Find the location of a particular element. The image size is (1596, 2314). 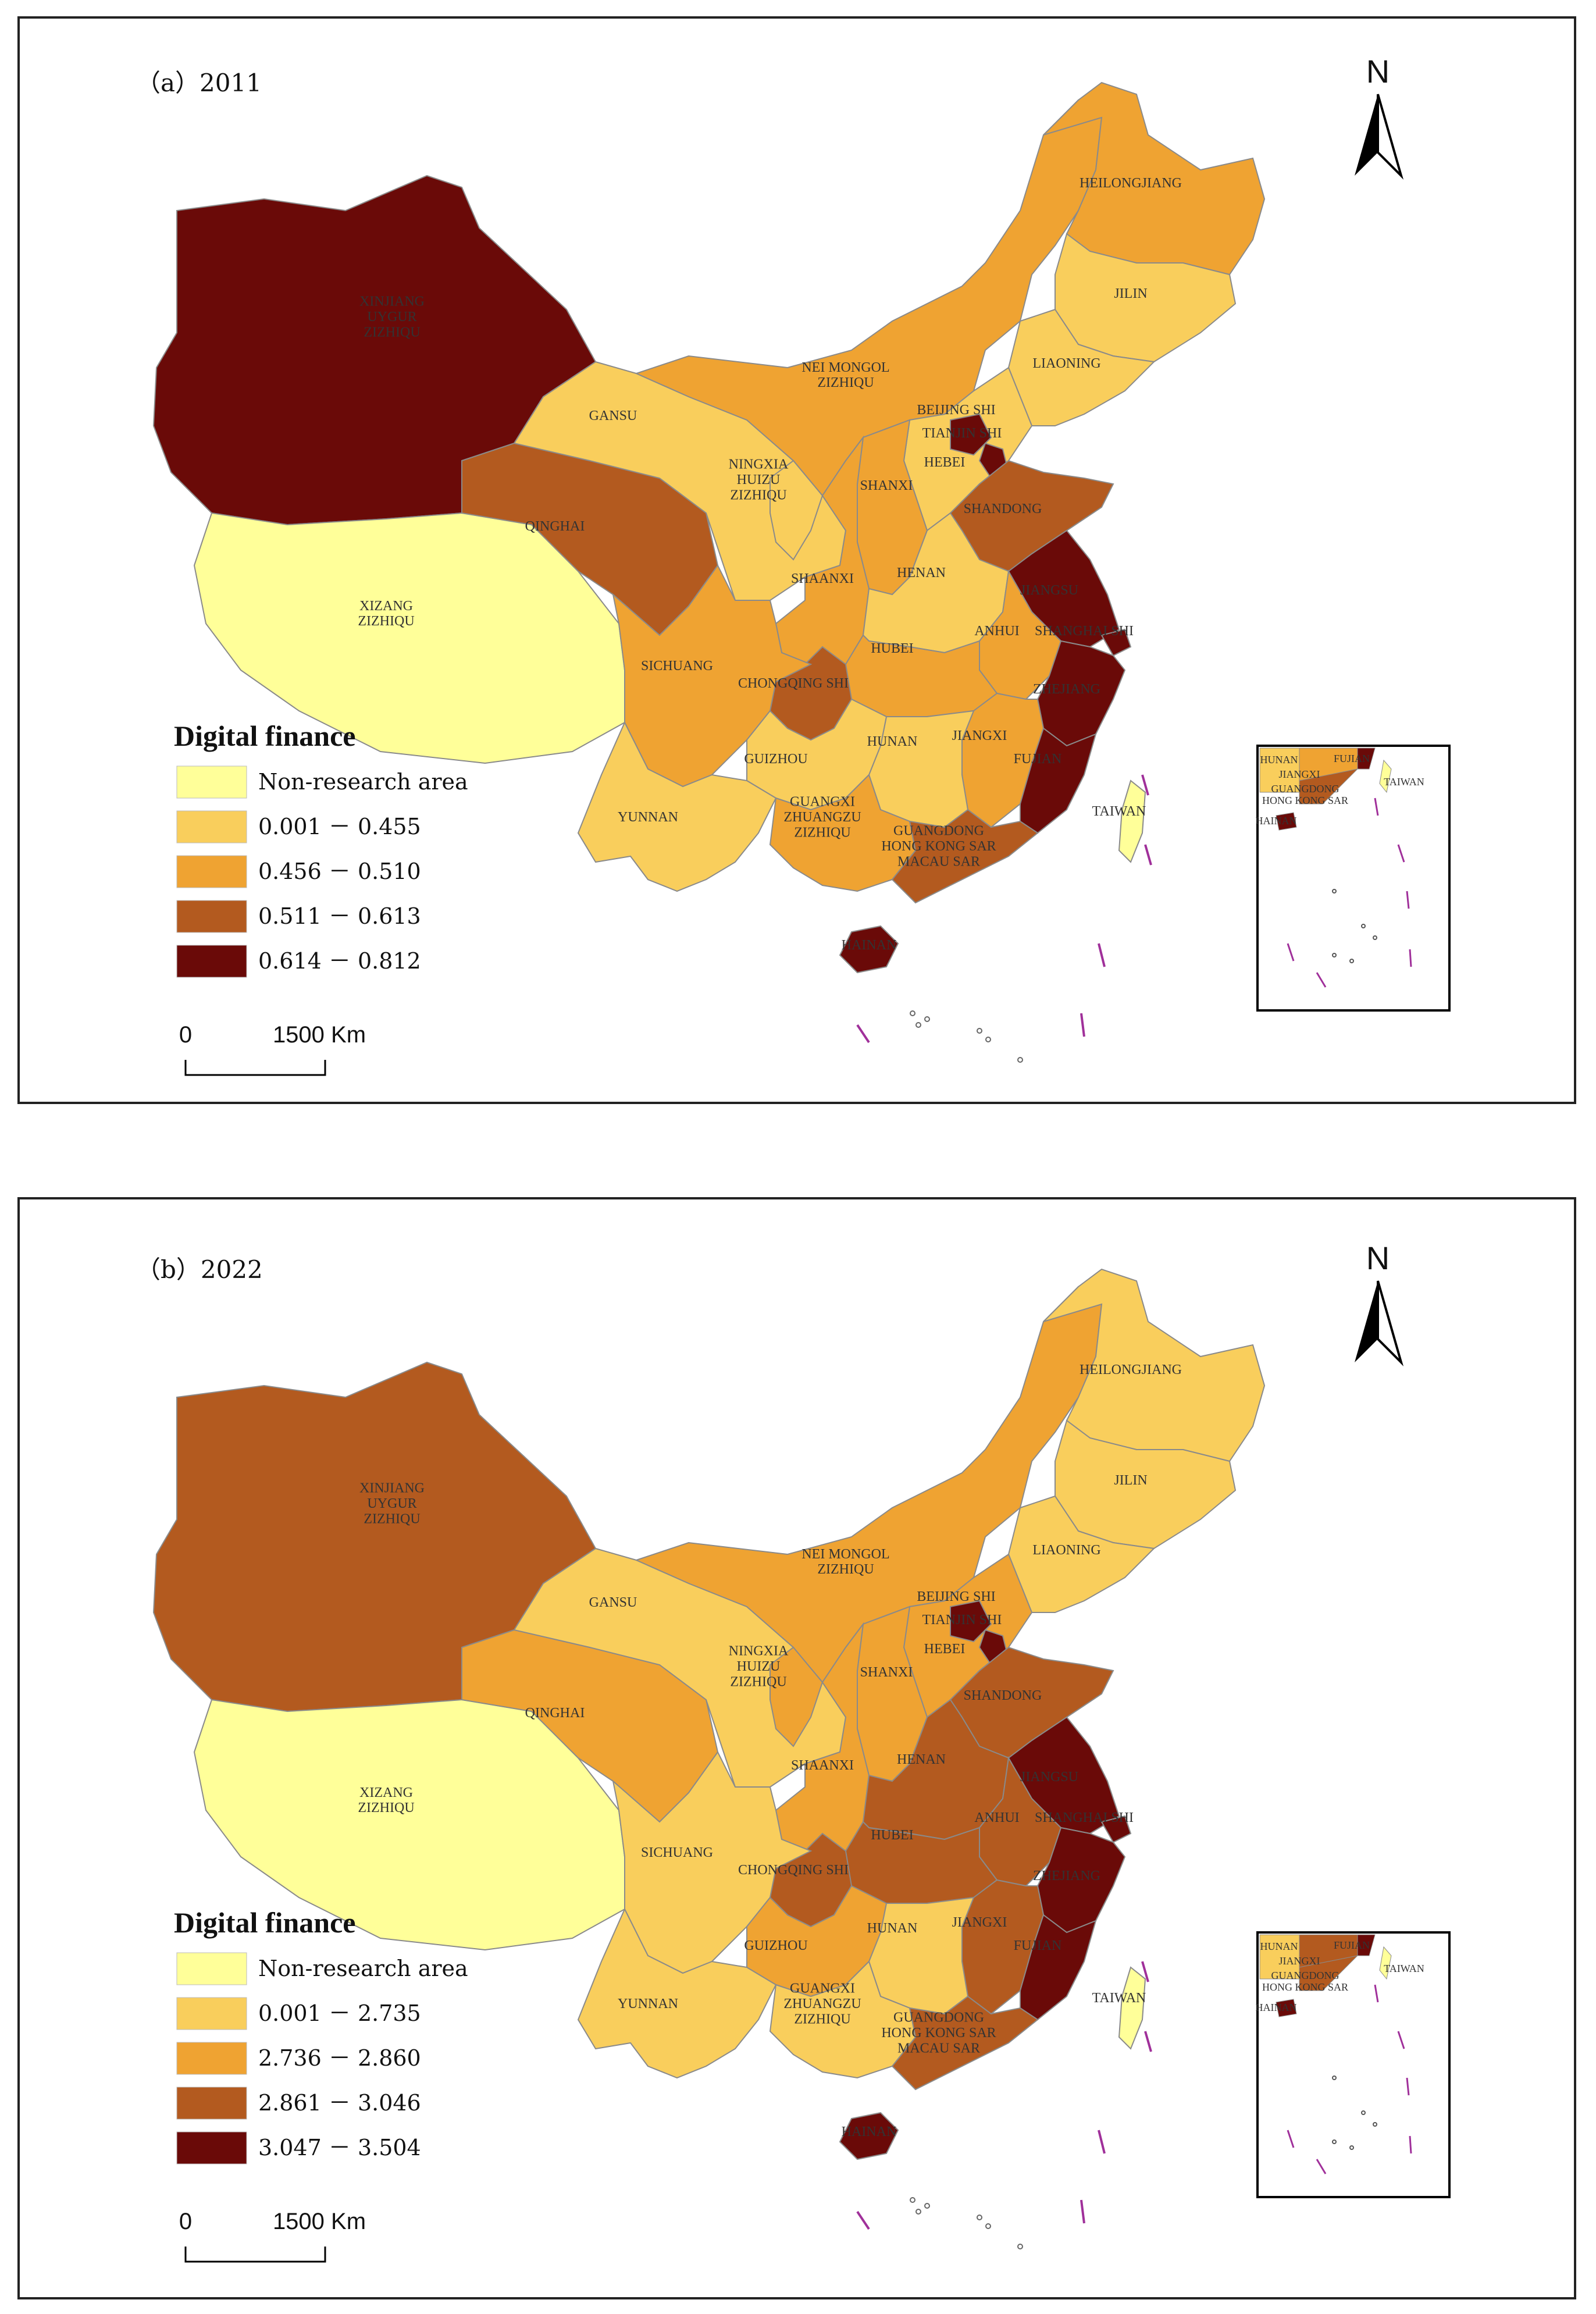

province-label-jiangsu: JIANGSU is located at coordinates (1049, 590).